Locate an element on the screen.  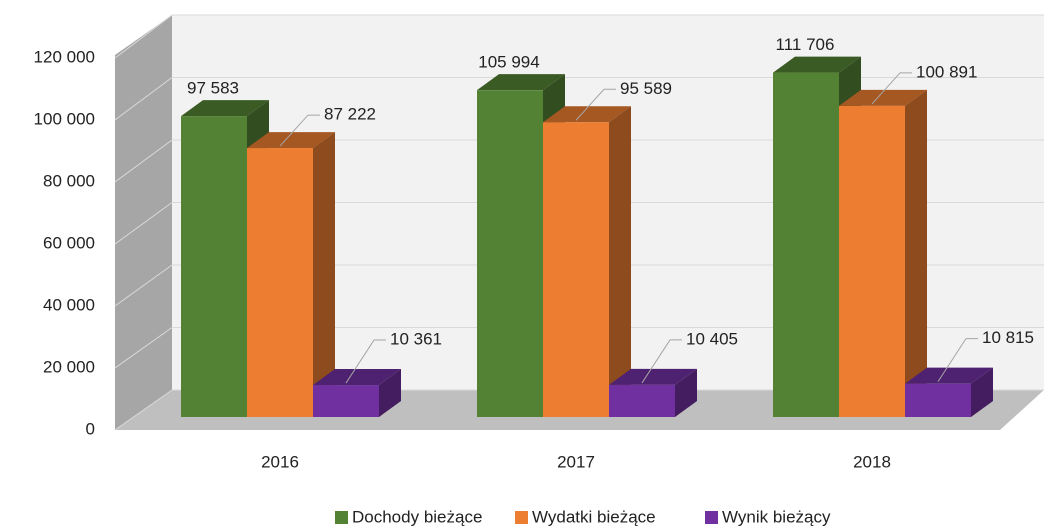
data-label: 97 583 is located at coordinates (213, 88).